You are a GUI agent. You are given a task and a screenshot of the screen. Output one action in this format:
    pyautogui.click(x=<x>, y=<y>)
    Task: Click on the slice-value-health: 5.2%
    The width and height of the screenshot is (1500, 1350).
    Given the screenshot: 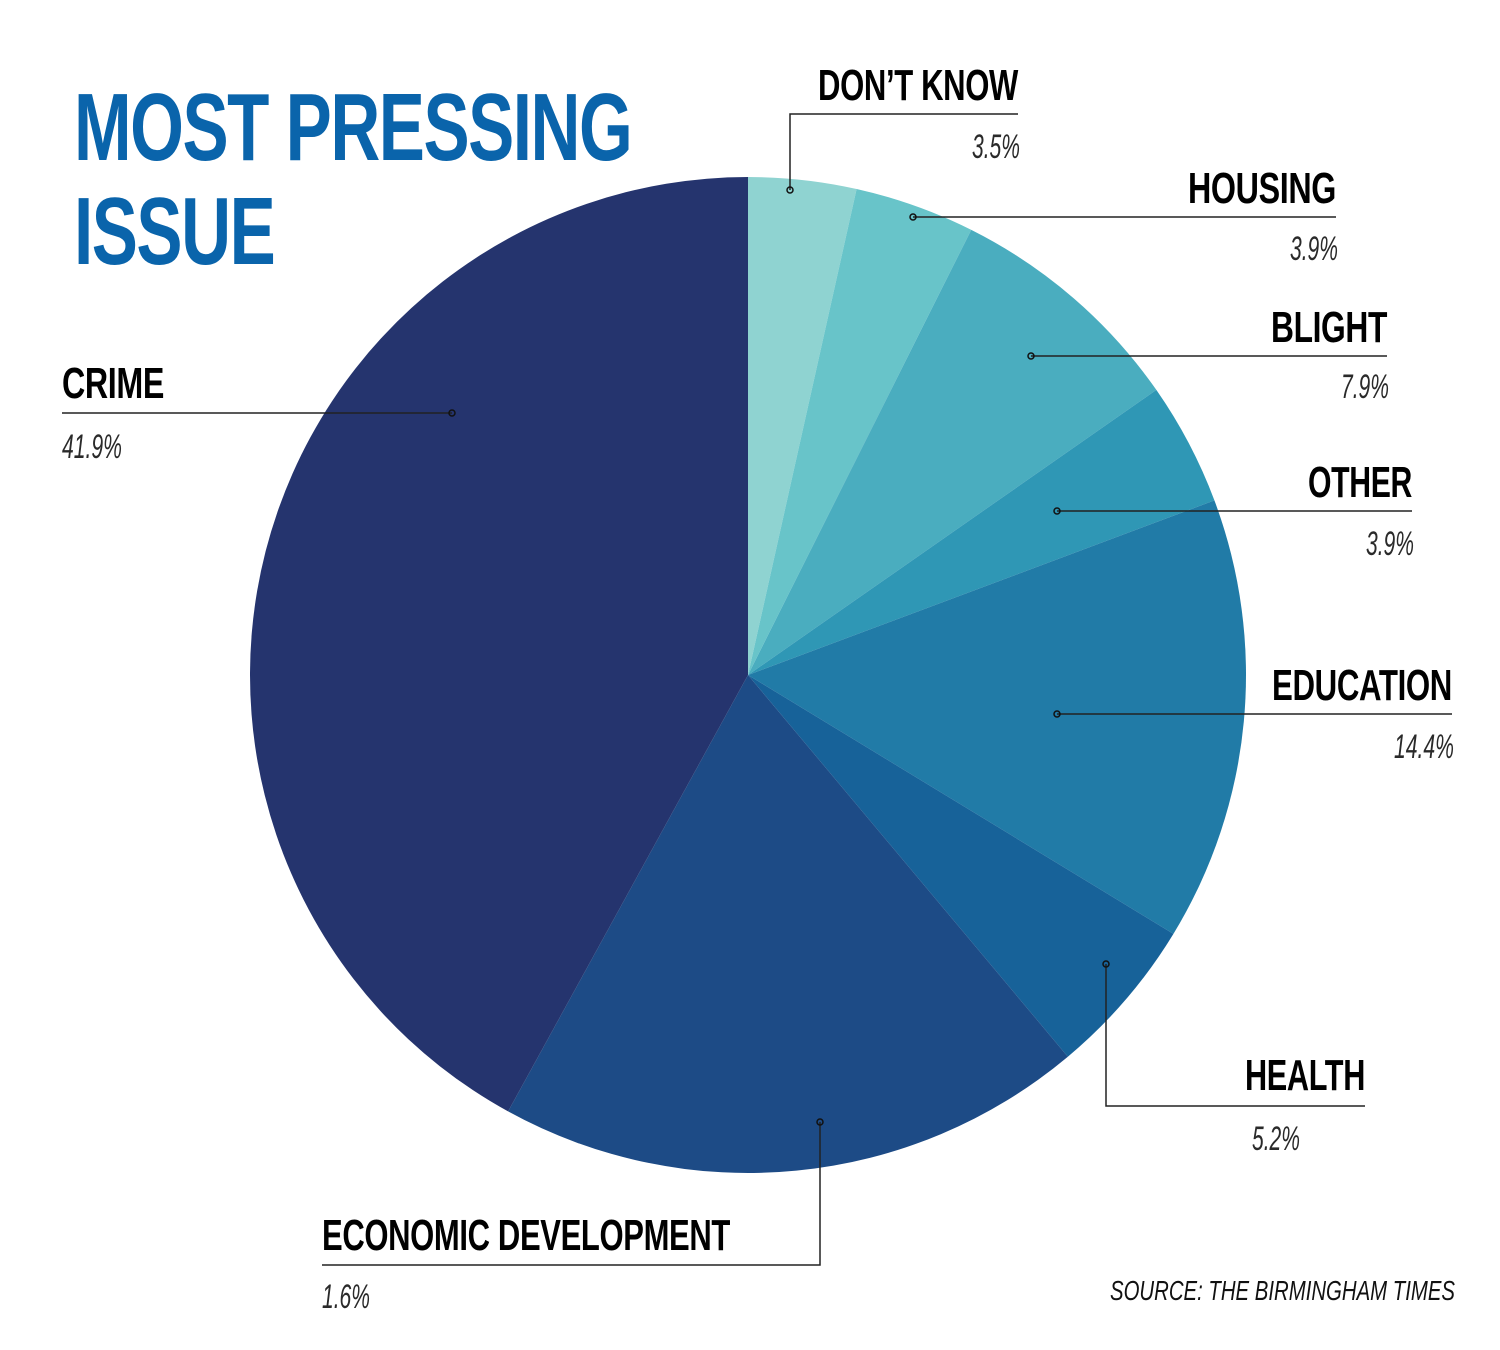 What is the action you would take?
    pyautogui.click(x=1276, y=1139)
    